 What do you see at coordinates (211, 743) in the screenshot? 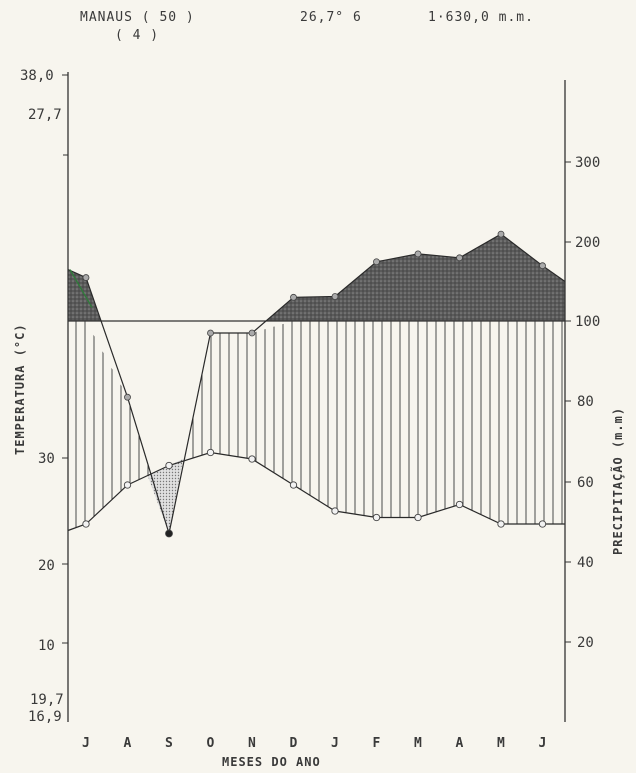
I see `month-label: O` at bounding box center [211, 743].